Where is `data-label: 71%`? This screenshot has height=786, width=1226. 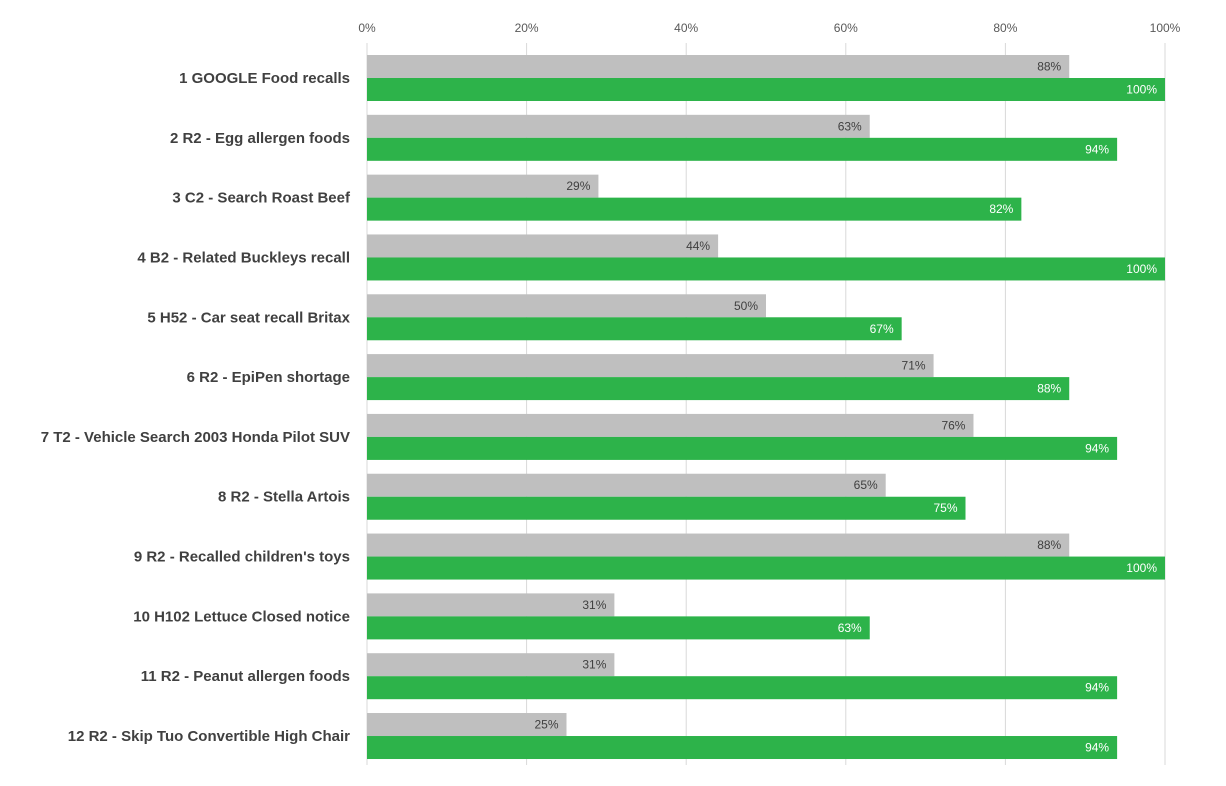 data-label: 71% is located at coordinates (914, 366).